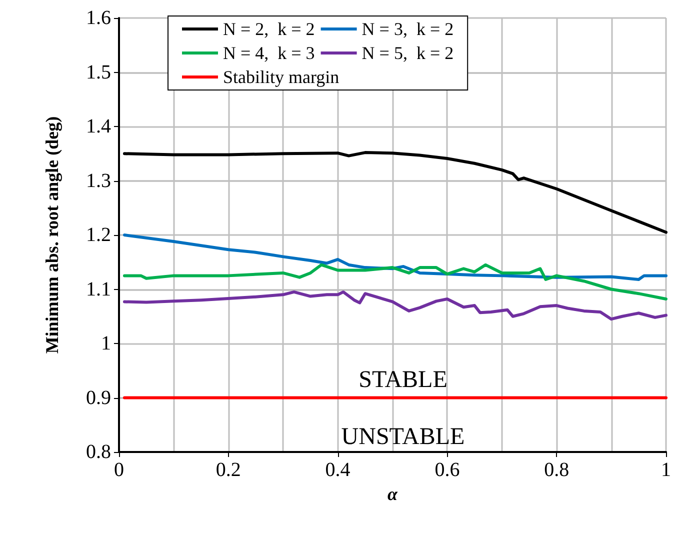  I want to click on y-tick-label: 1.5, so click(98, 72).